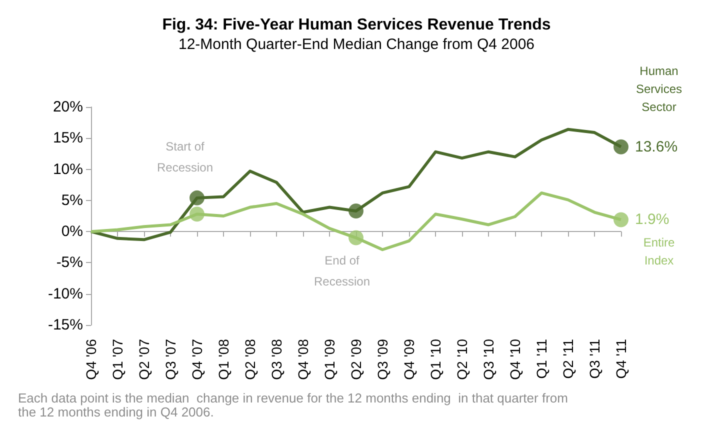  Describe the element at coordinates (303, 359) in the screenshot. I see `x-tick-label: Q4 '08` at that location.